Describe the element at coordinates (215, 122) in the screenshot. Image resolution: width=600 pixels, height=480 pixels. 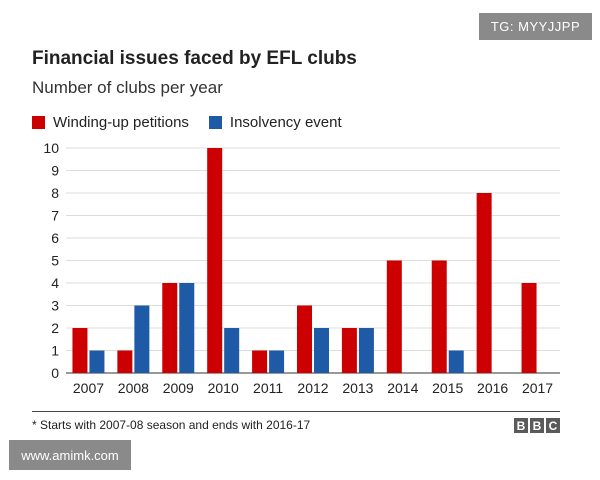
I see `legend-swatch-insolvency` at that location.